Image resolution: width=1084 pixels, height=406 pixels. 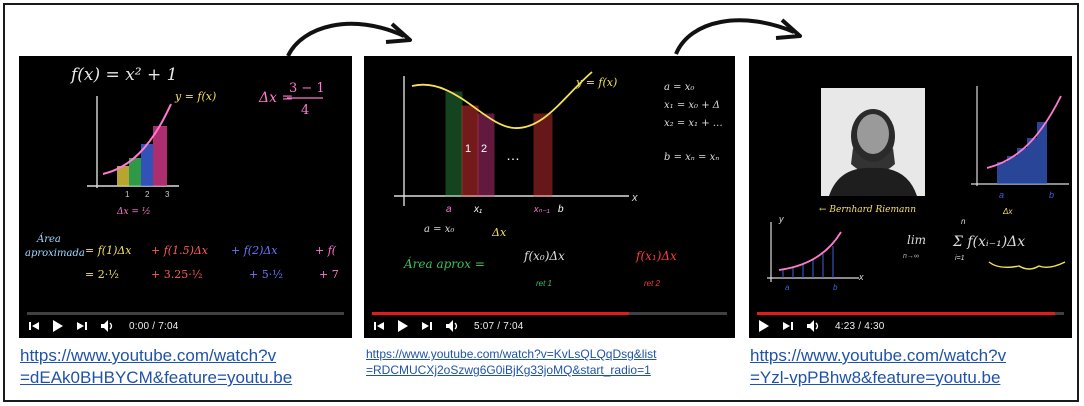 I want to click on ret-1: ret 1, so click(x=544, y=283).